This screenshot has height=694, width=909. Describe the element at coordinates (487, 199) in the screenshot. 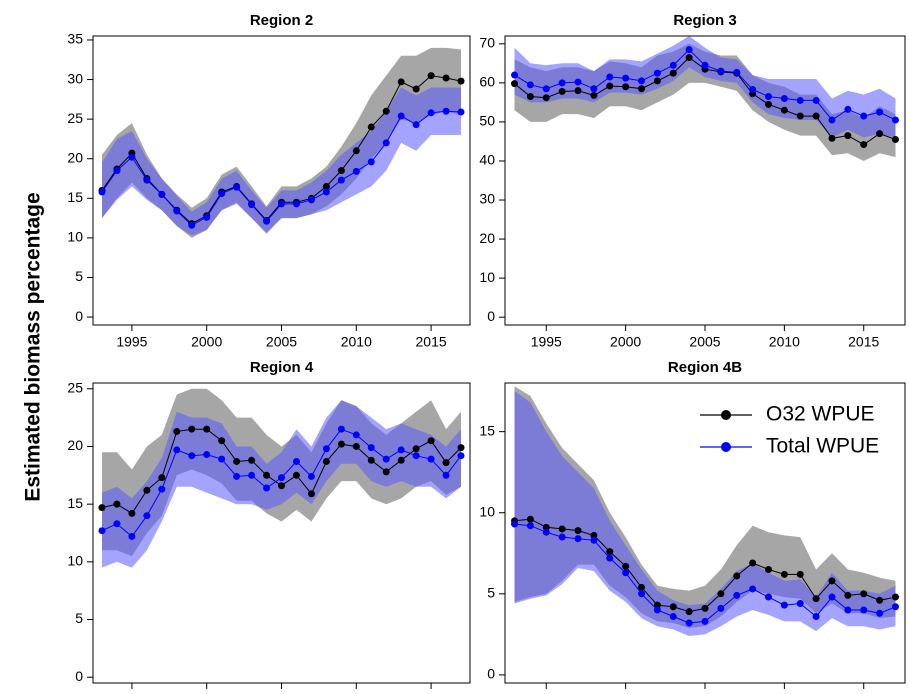

I see `y-tick-label: 30` at that location.